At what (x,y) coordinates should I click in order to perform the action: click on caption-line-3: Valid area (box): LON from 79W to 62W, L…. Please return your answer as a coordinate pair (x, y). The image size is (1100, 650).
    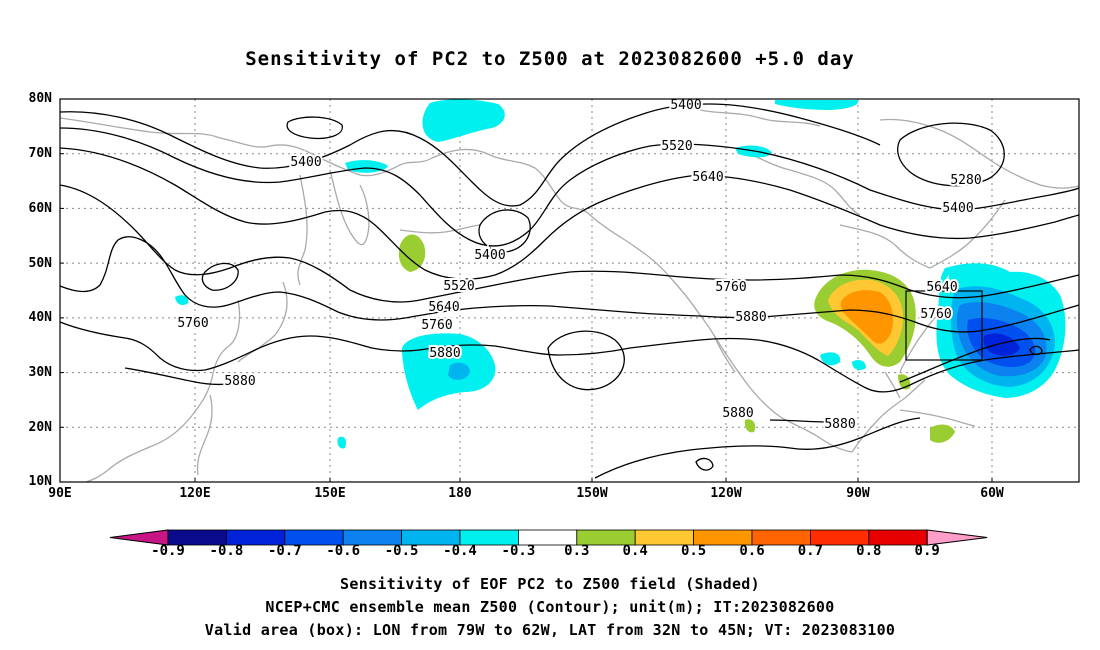
    Looking at the image, I should click on (550, 630).